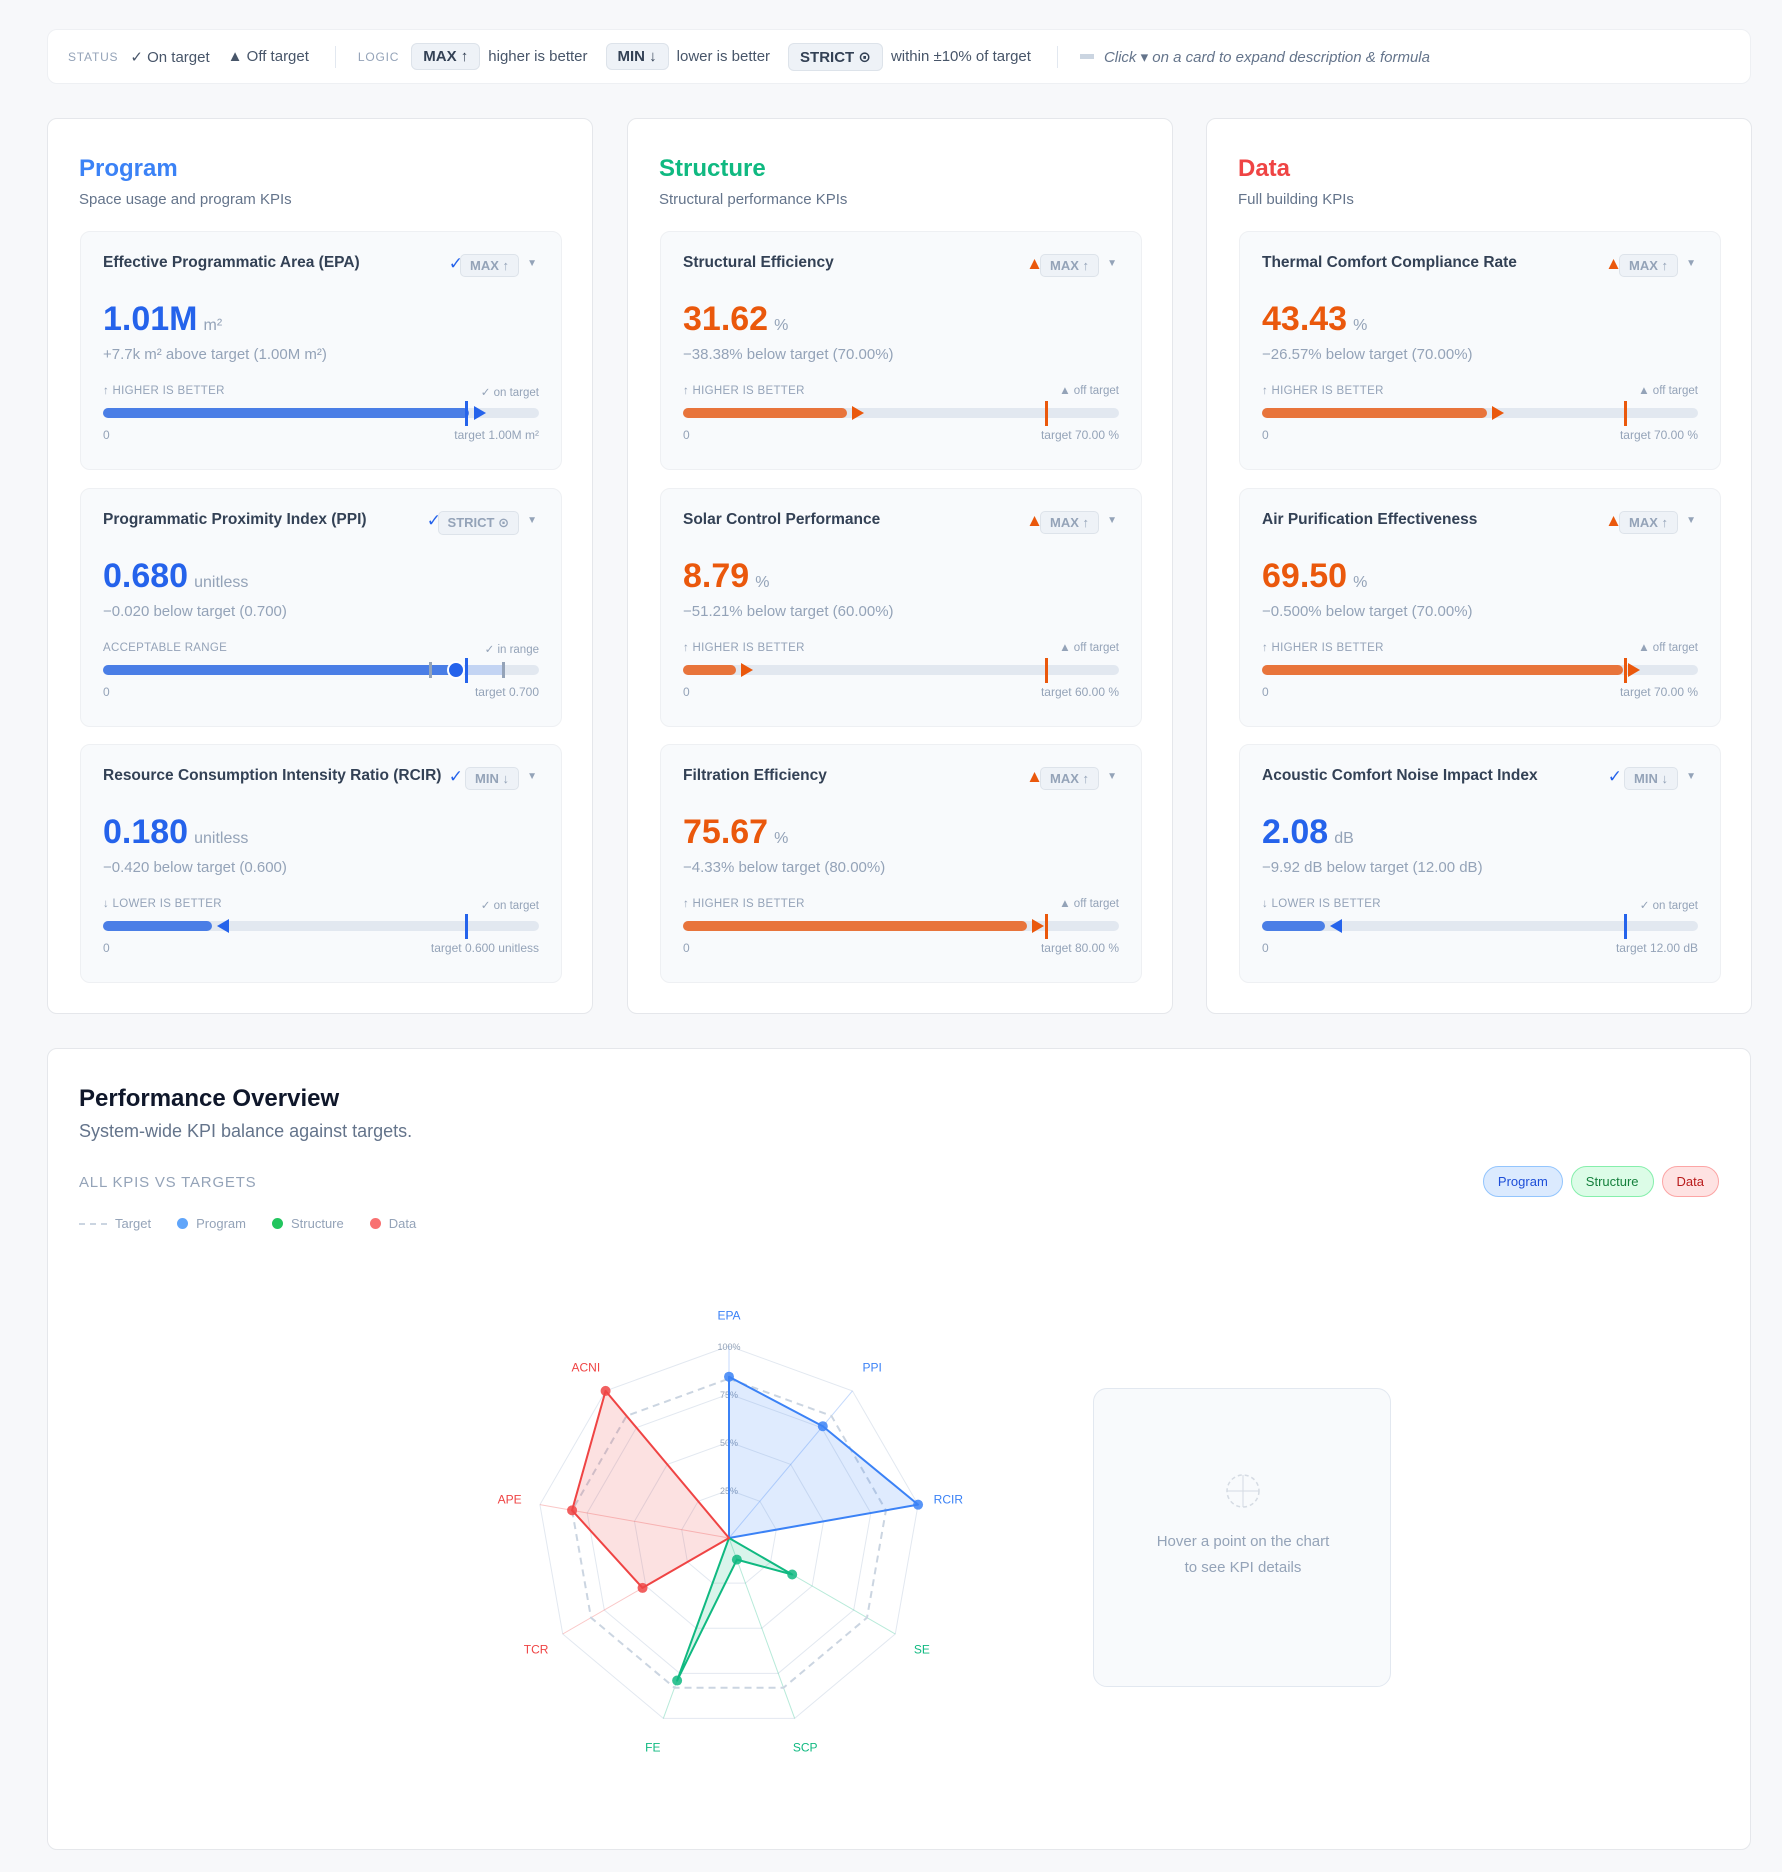 This screenshot has width=1782, height=1872. Describe the element at coordinates (729, 1376) in the screenshot. I see `data-point-epa` at that location.